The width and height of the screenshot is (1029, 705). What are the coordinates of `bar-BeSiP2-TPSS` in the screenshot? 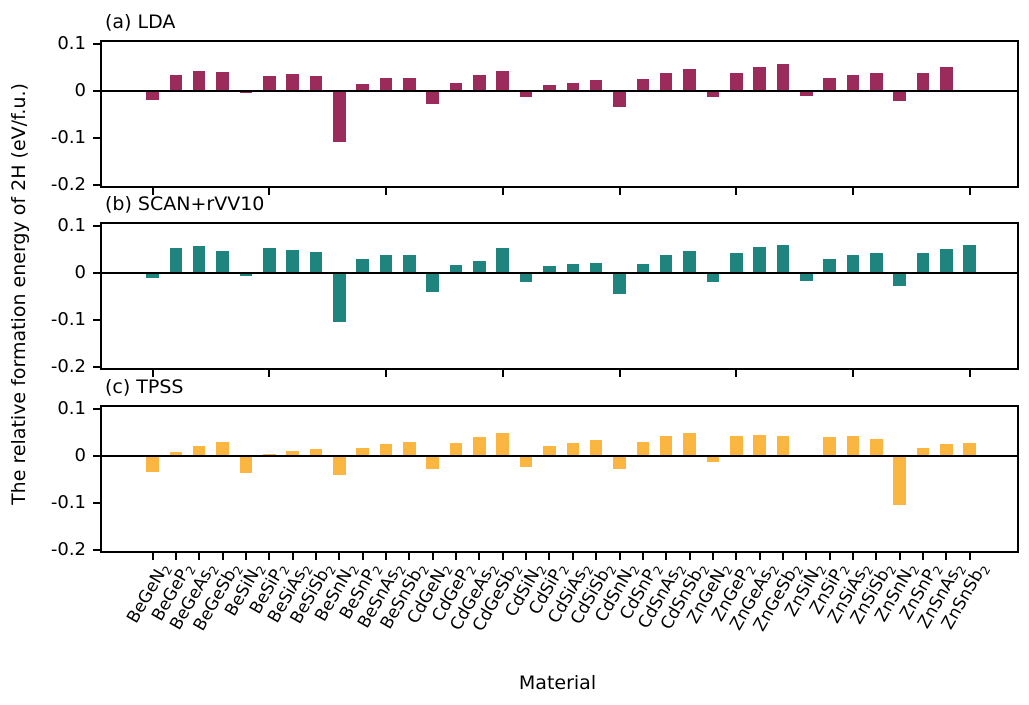 It's located at (269, 455).